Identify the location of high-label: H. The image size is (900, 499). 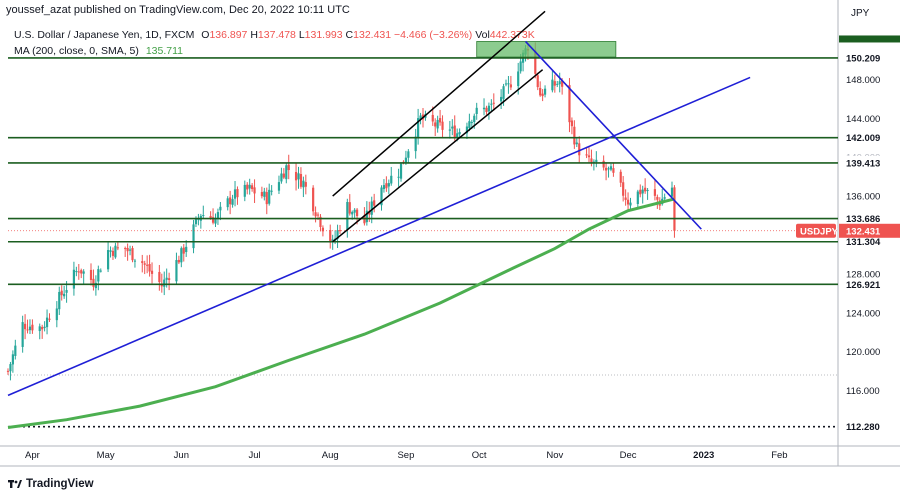
(254, 35).